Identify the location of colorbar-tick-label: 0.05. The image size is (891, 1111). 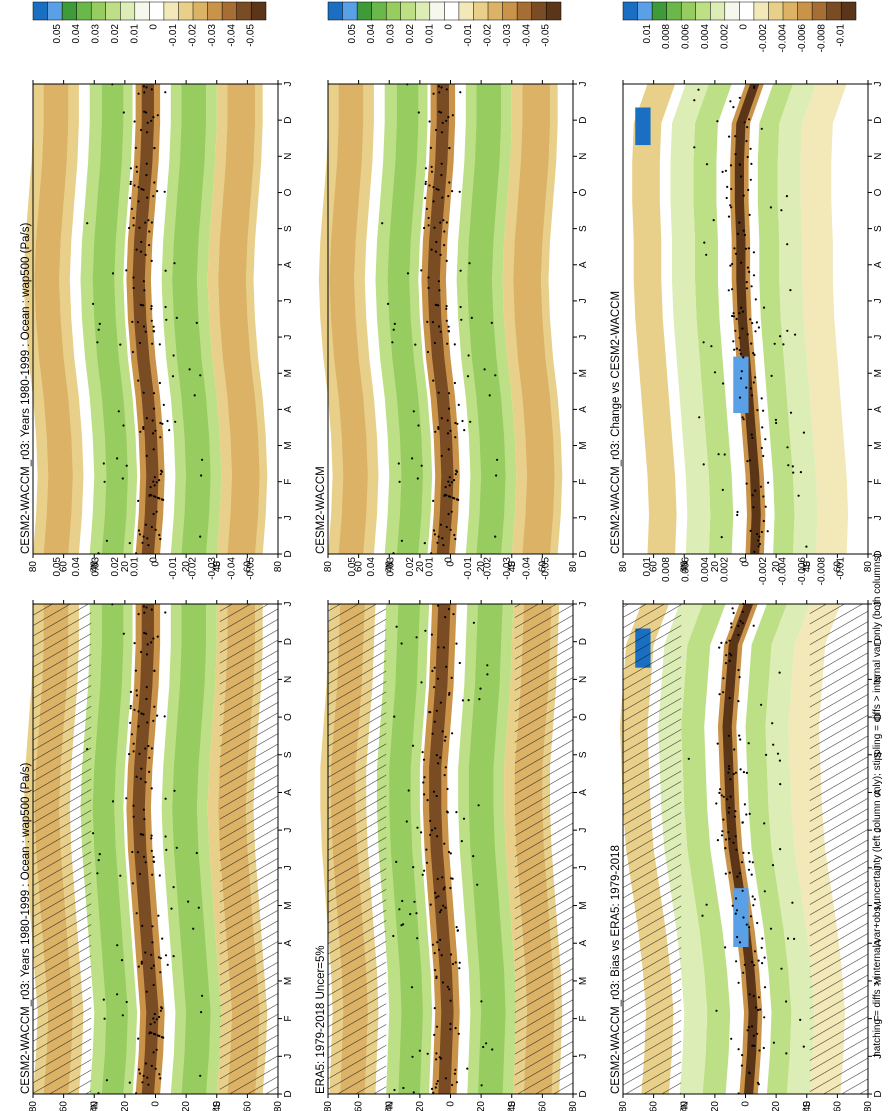
(57, 34).